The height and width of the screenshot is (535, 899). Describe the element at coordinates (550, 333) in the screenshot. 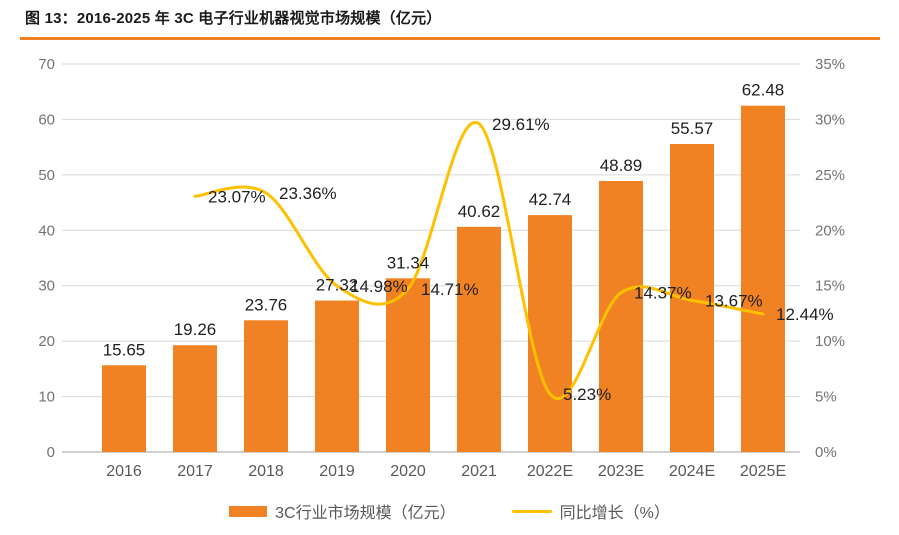

I see `bar-2022E` at that location.